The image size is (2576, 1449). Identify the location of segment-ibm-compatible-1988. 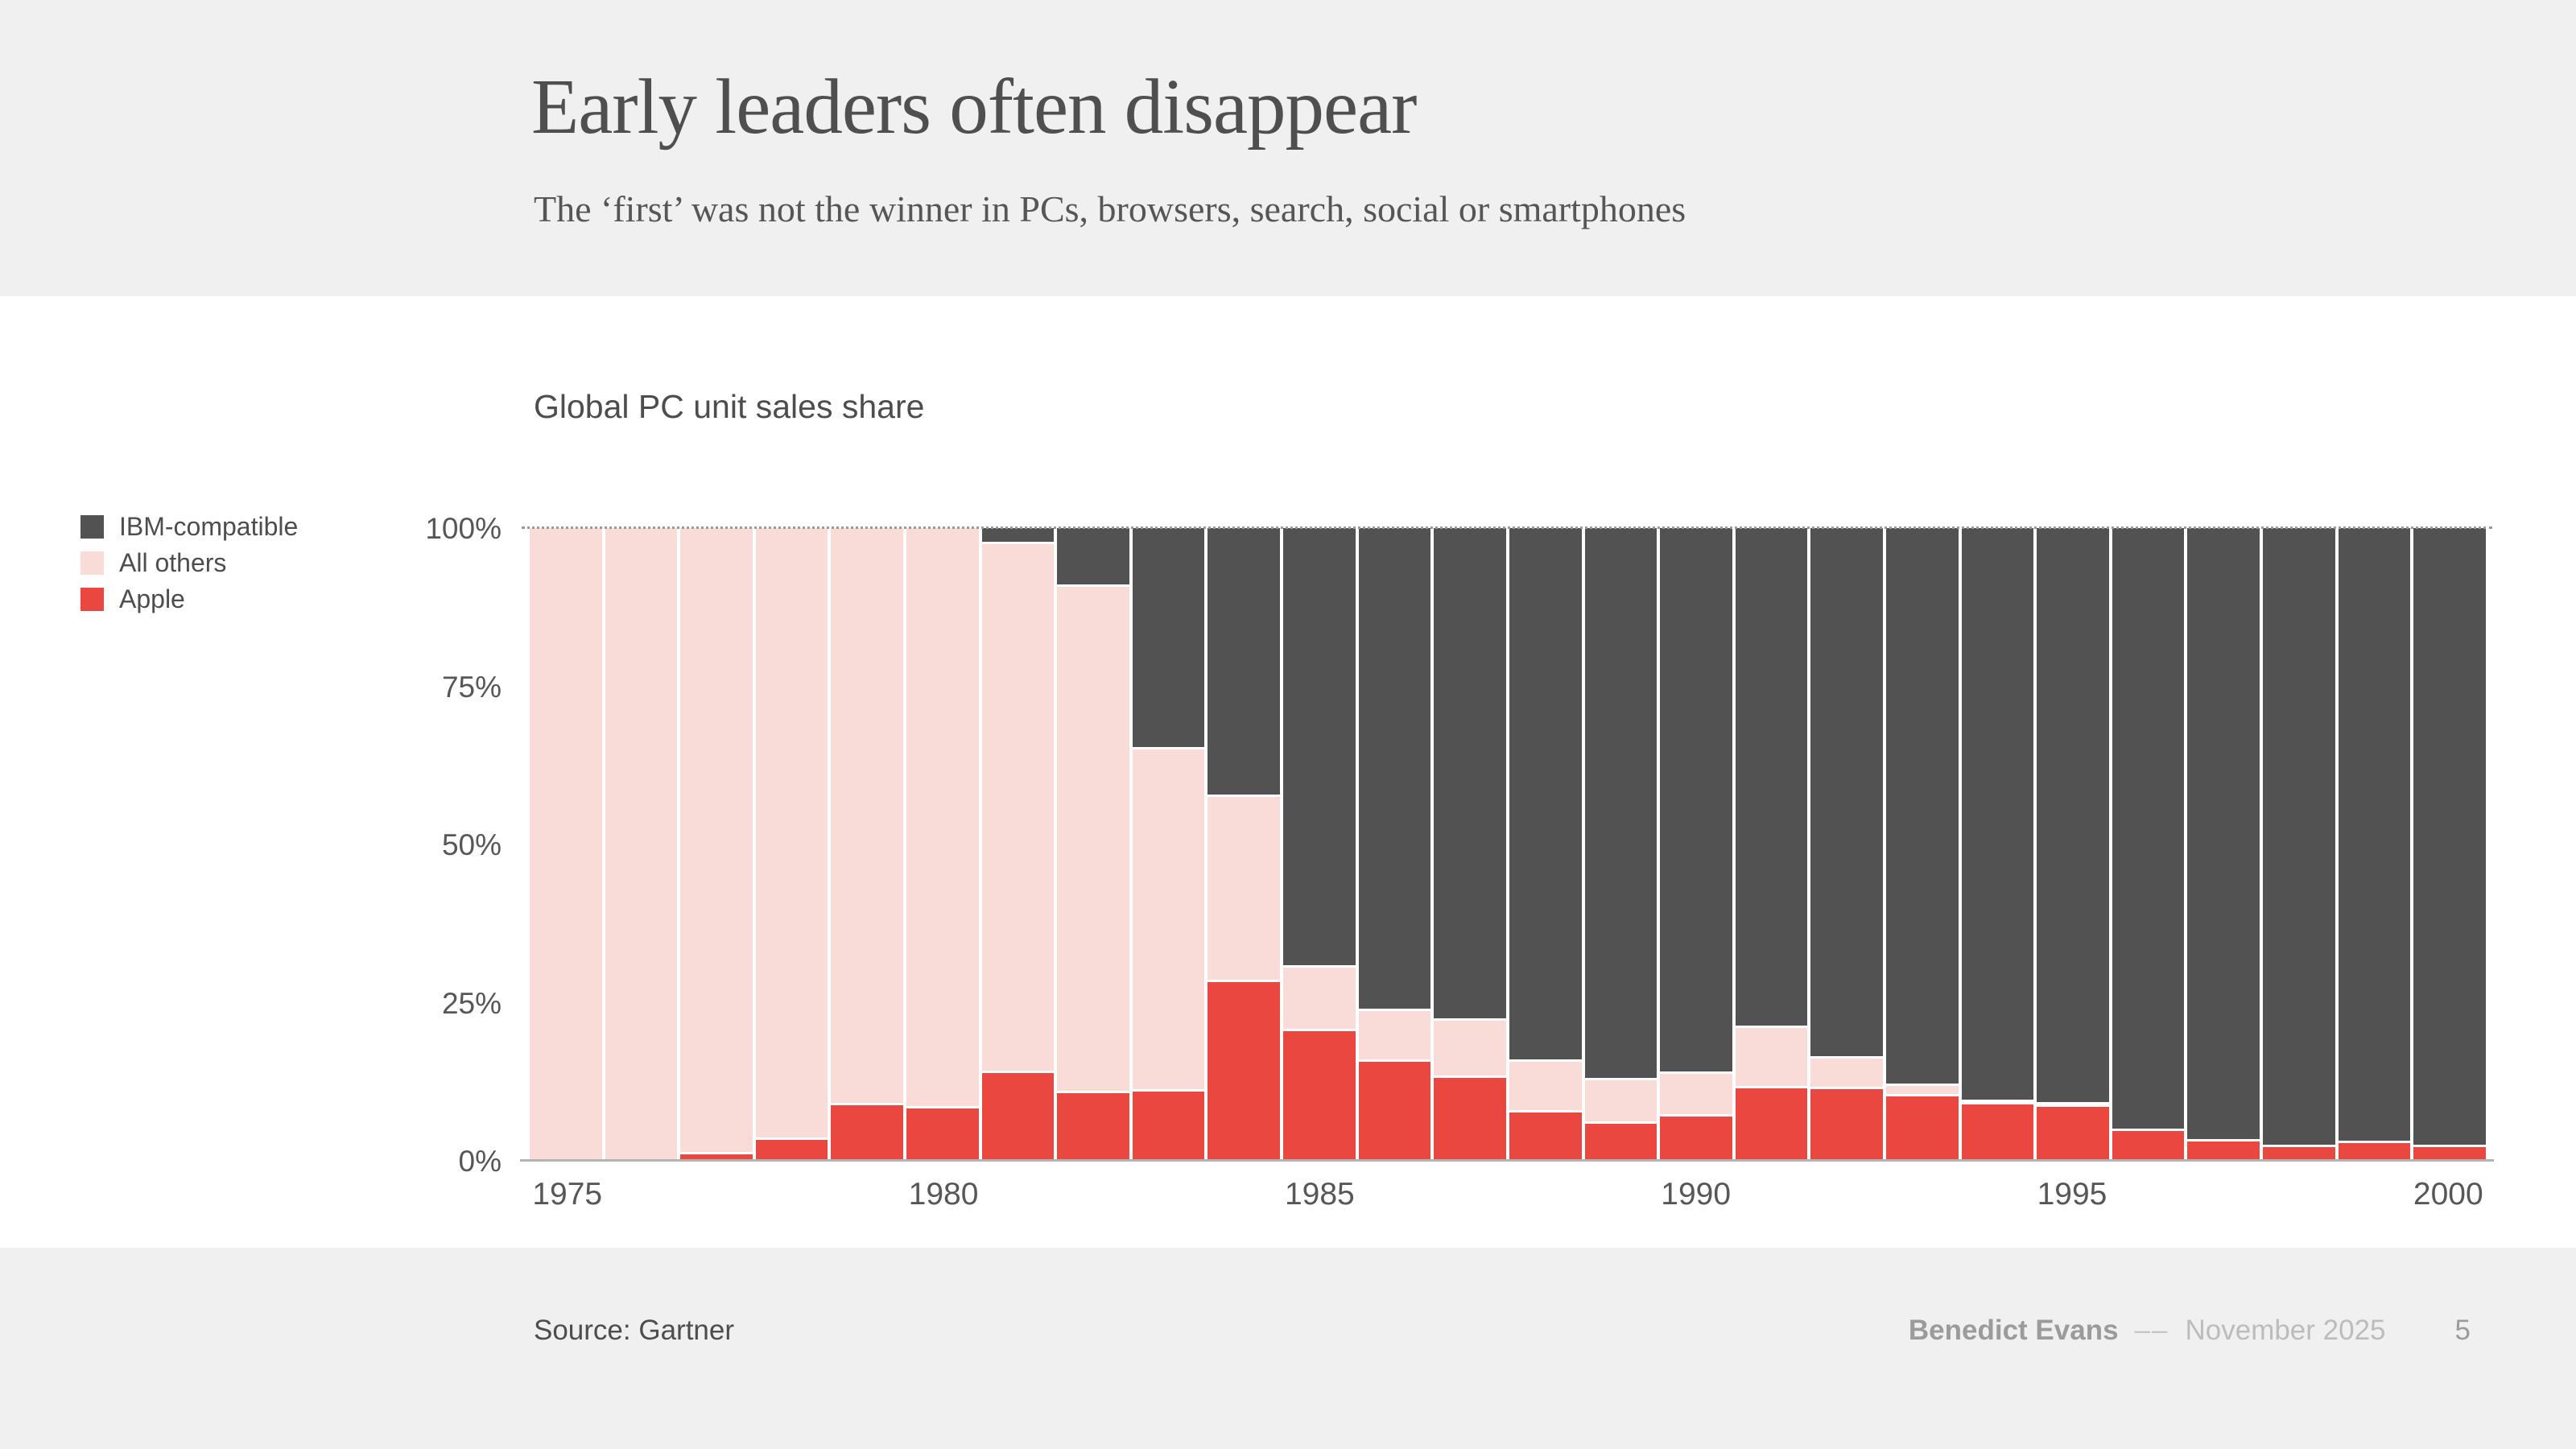
(1545, 795).